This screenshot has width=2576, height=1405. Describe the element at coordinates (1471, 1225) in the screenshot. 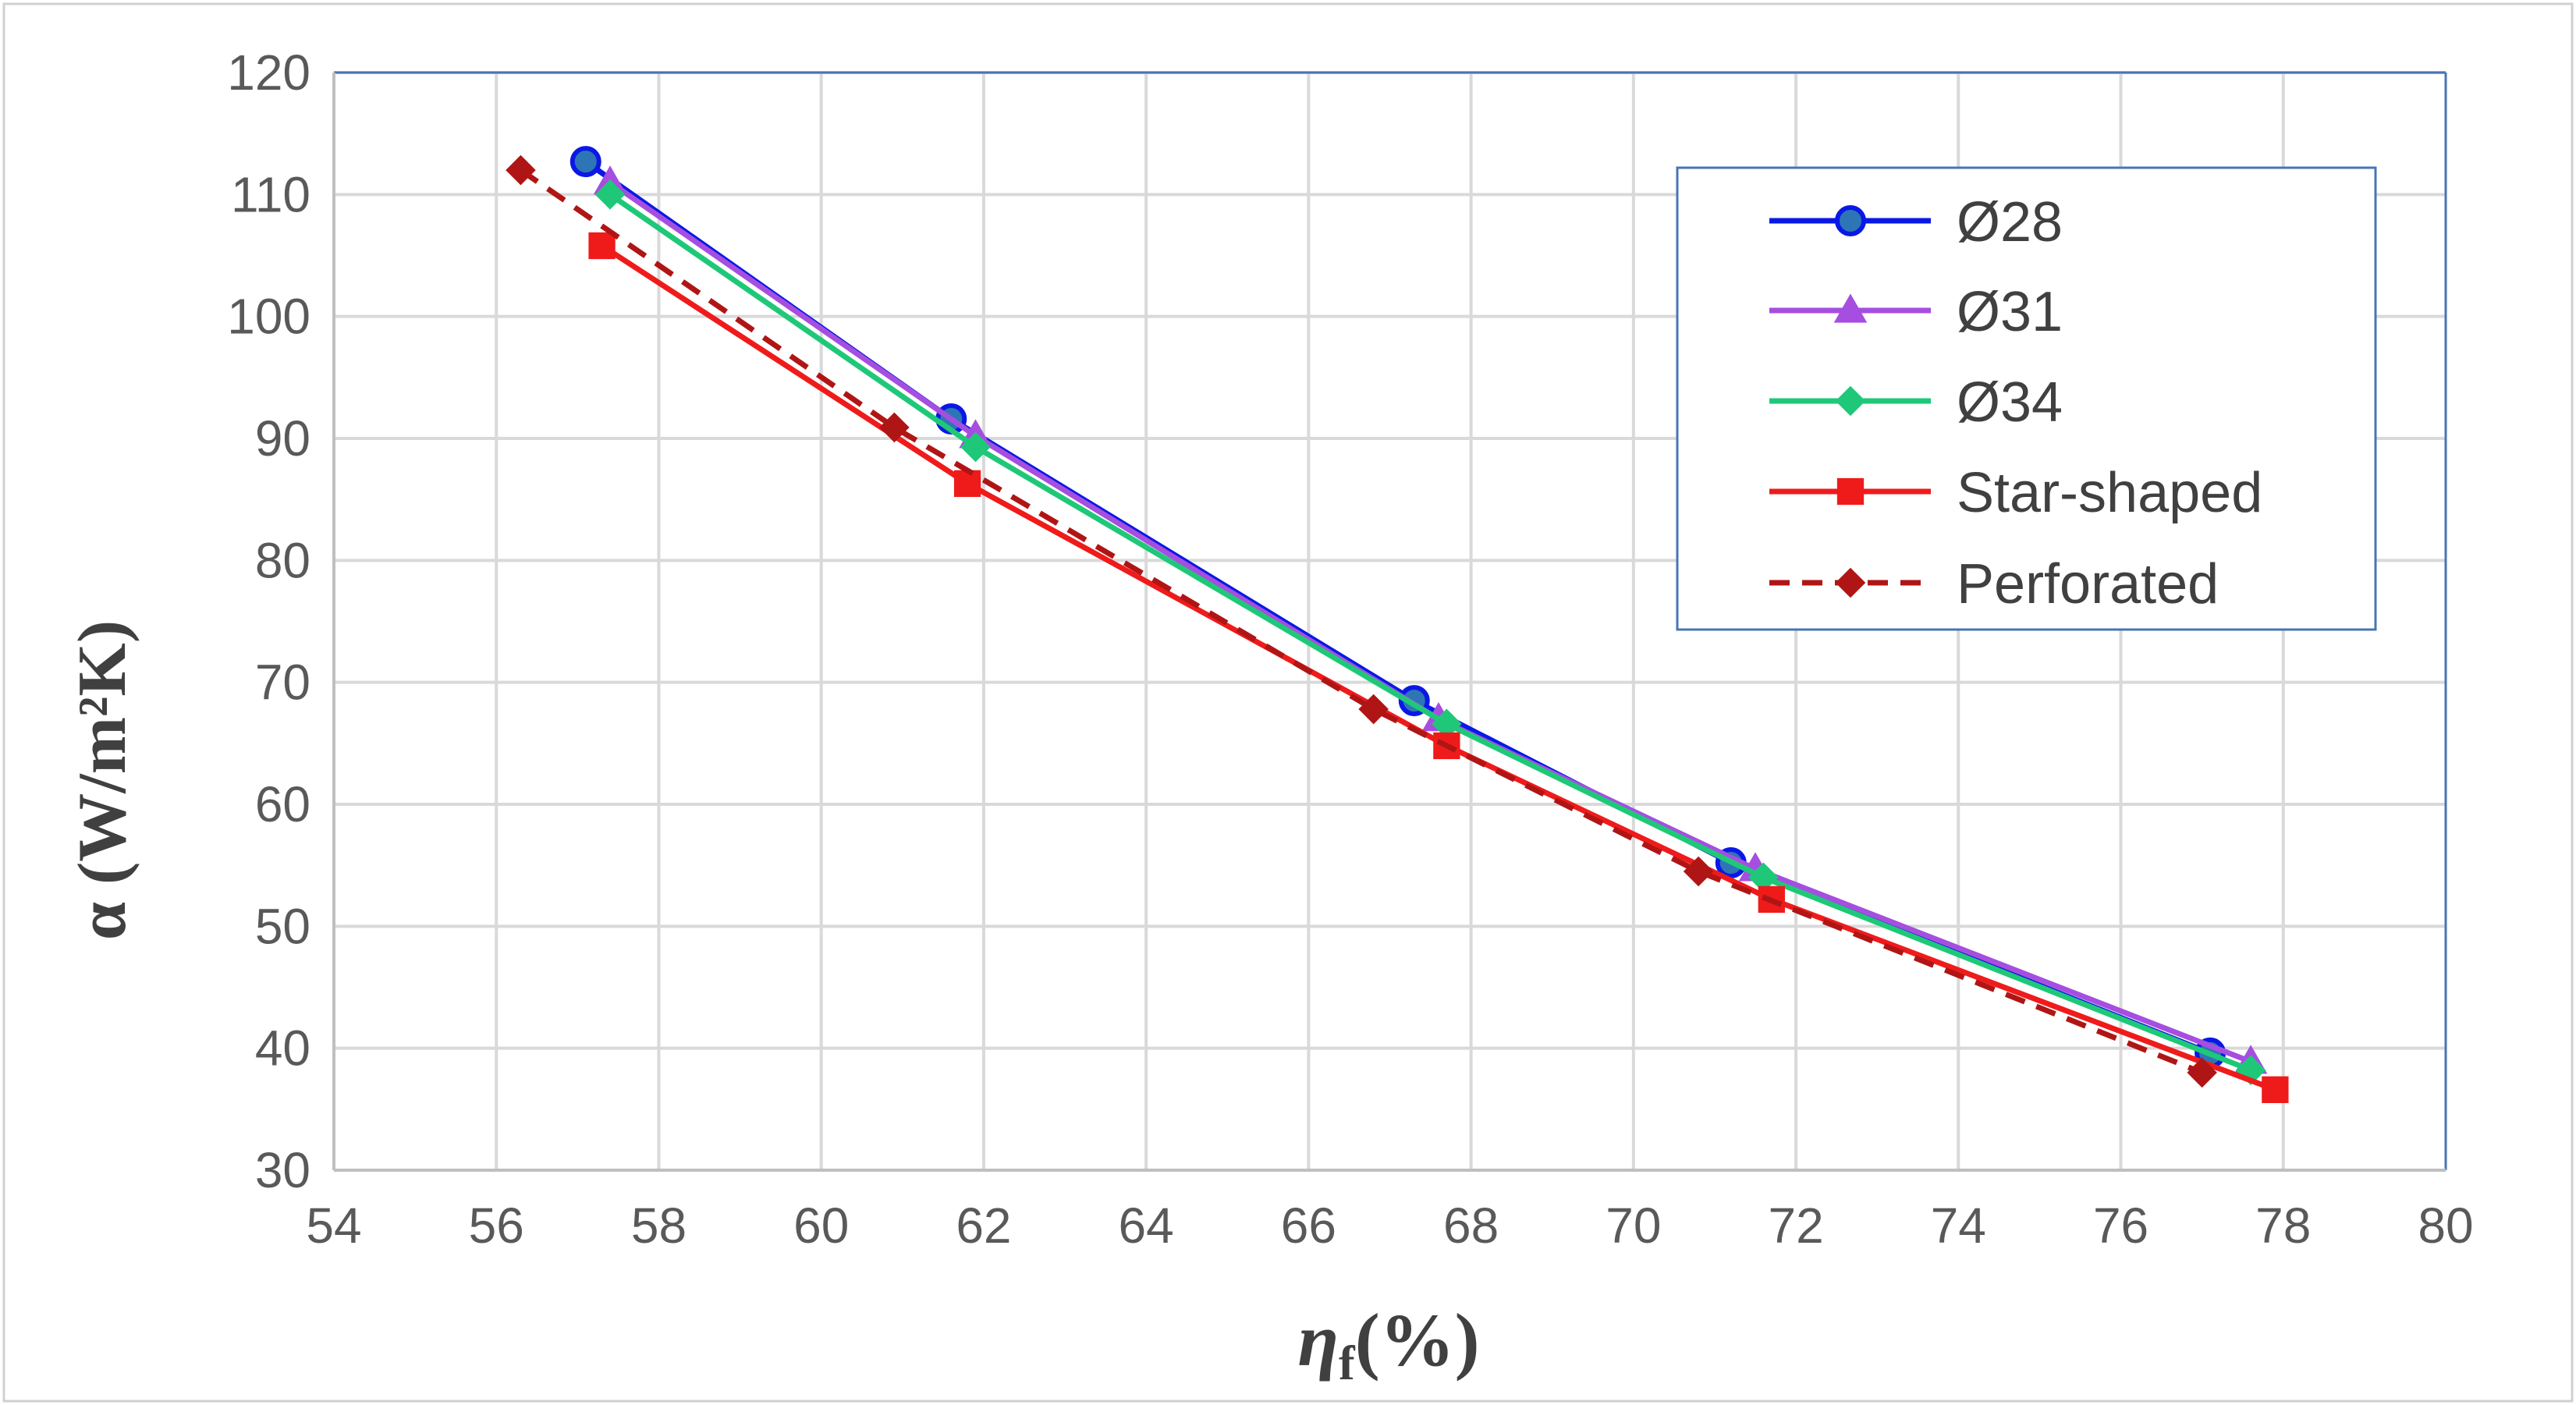

I see `x-tick-label: 68` at that location.